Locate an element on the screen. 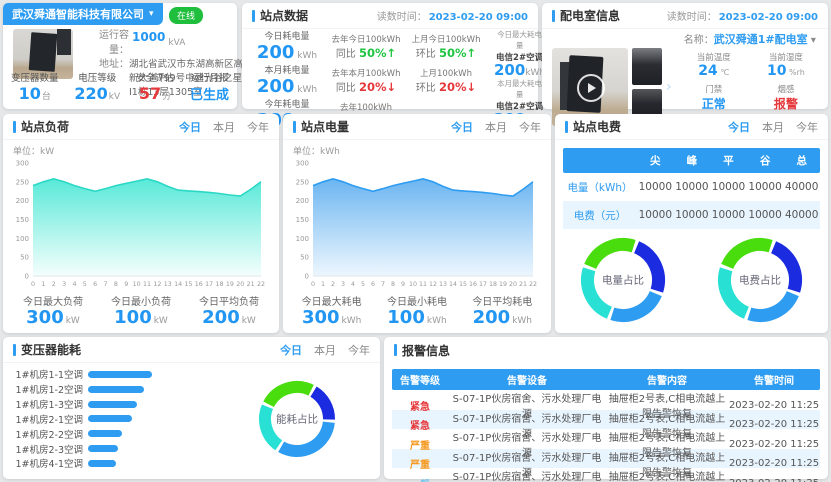  svg-text: 7 is located at coordinates (383, 284).